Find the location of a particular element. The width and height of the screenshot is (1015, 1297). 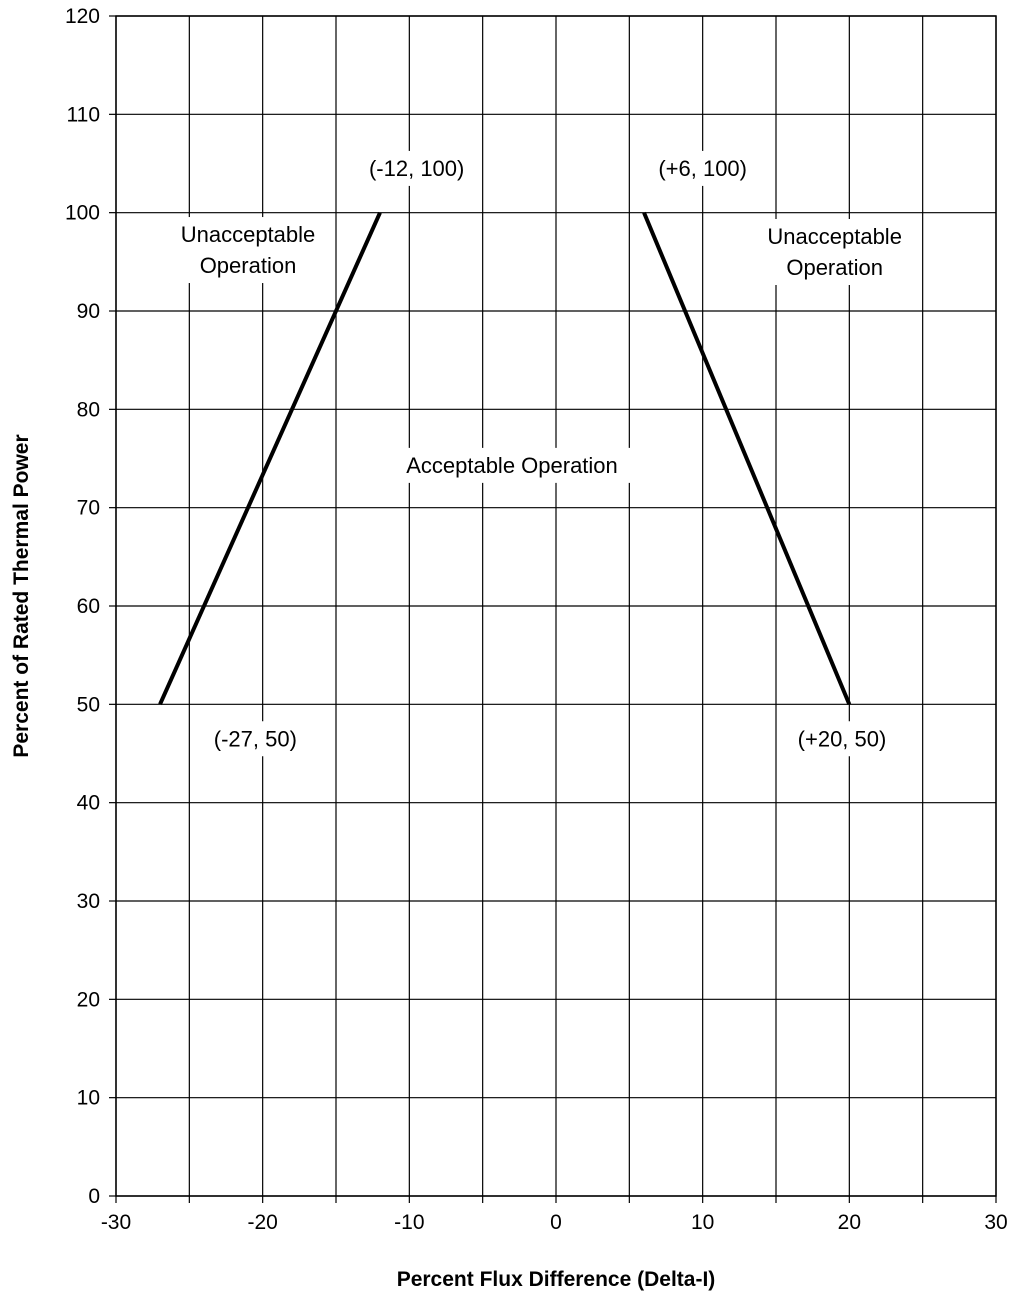

y-tick-label: 10 is located at coordinates (88, 1098).